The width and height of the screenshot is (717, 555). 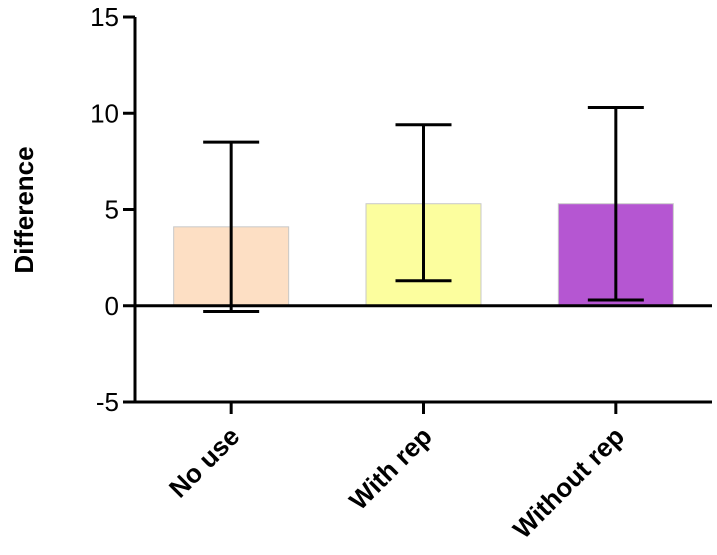 I want to click on x-category-label: No use, so click(x=204, y=462).